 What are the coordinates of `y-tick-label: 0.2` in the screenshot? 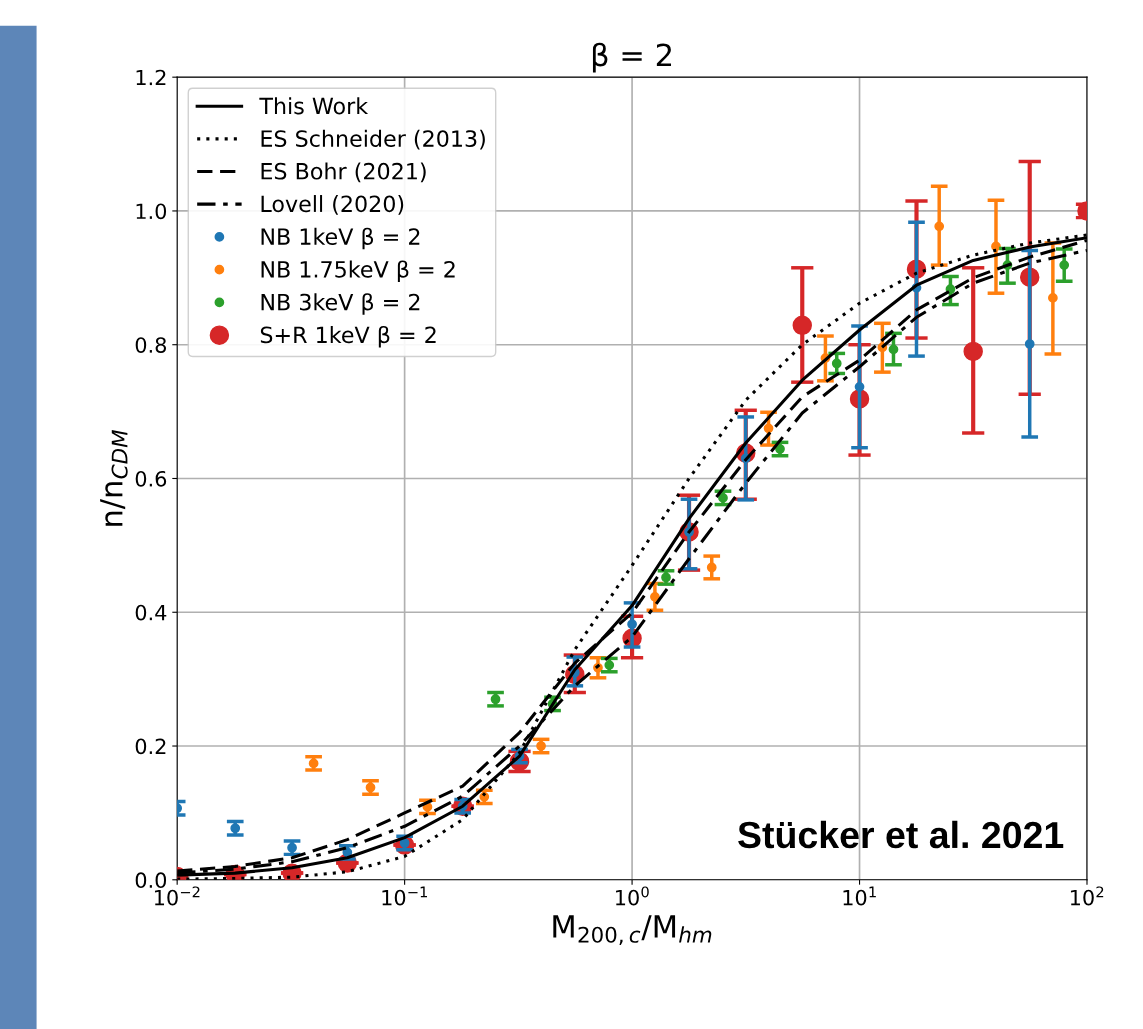 It's located at (150, 746).